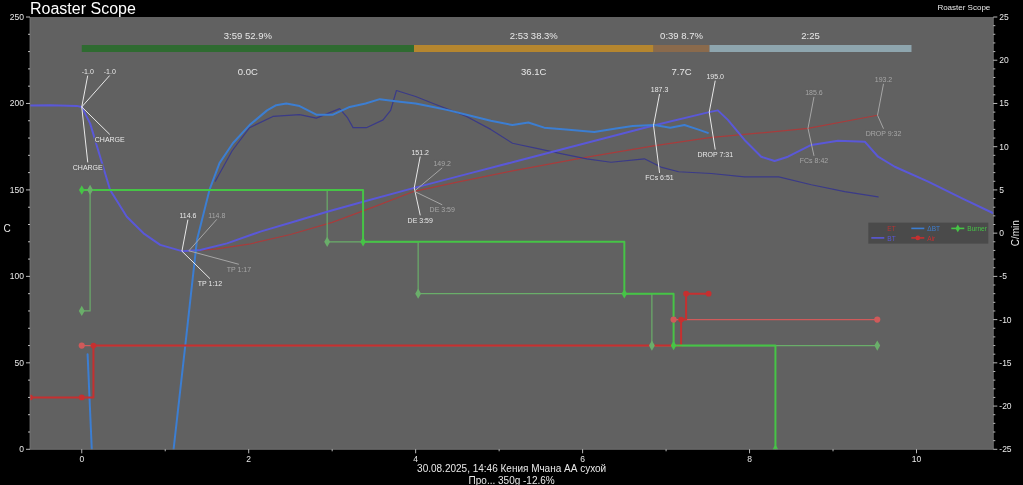 Image resolution: width=1023 pixels, height=485 pixels. Describe the element at coordinates (583, 459) in the screenshot. I see `x-tick-label: 6` at that location.